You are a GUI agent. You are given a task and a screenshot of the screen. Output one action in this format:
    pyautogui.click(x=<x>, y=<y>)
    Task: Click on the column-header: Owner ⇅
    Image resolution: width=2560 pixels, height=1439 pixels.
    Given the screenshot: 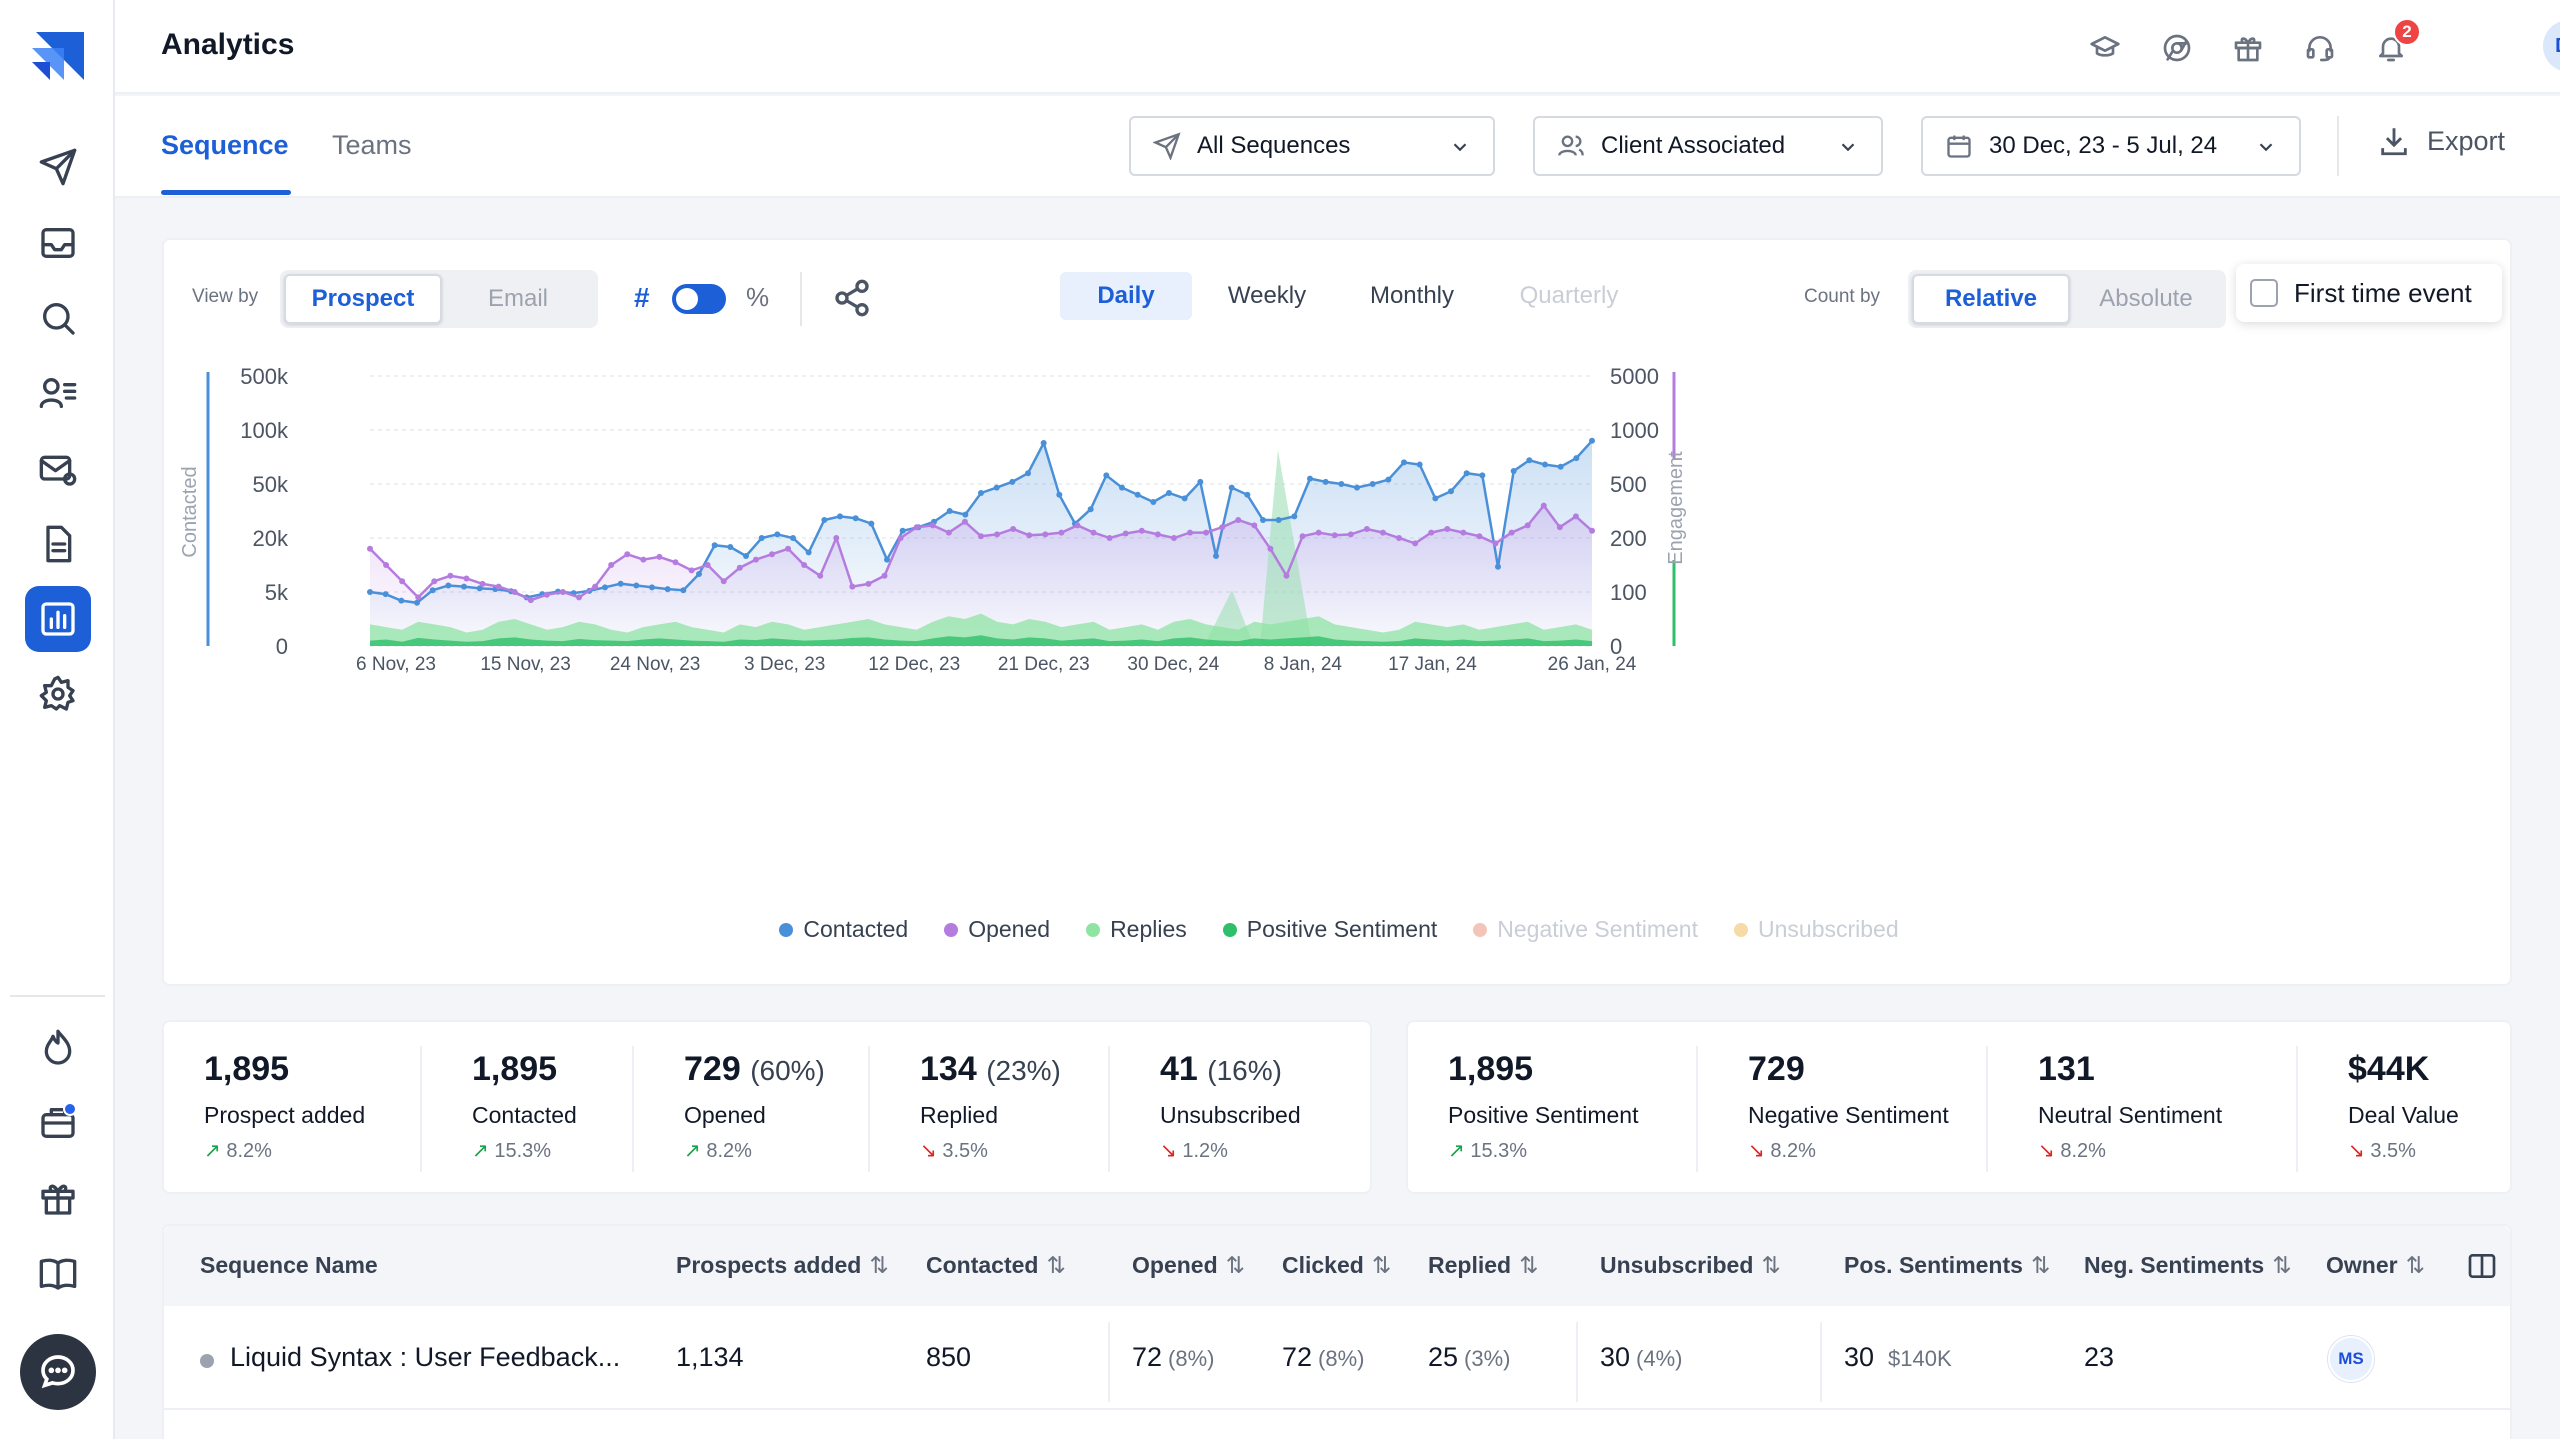 What is the action you would take?
    pyautogui.click(x=2375, y=1265)
    